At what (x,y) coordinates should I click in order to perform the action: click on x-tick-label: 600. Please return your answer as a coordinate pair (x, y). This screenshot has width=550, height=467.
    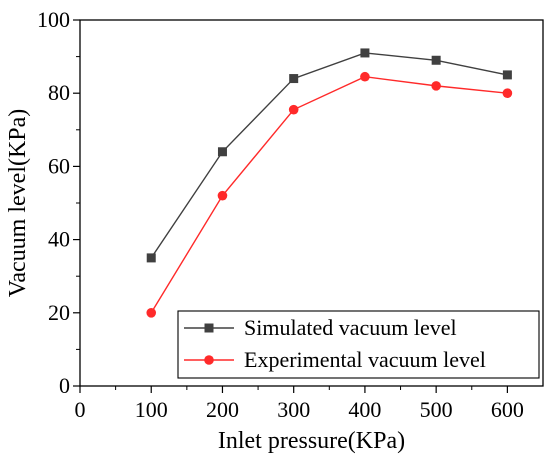
    Looking at the image, I should click on (507, 409).